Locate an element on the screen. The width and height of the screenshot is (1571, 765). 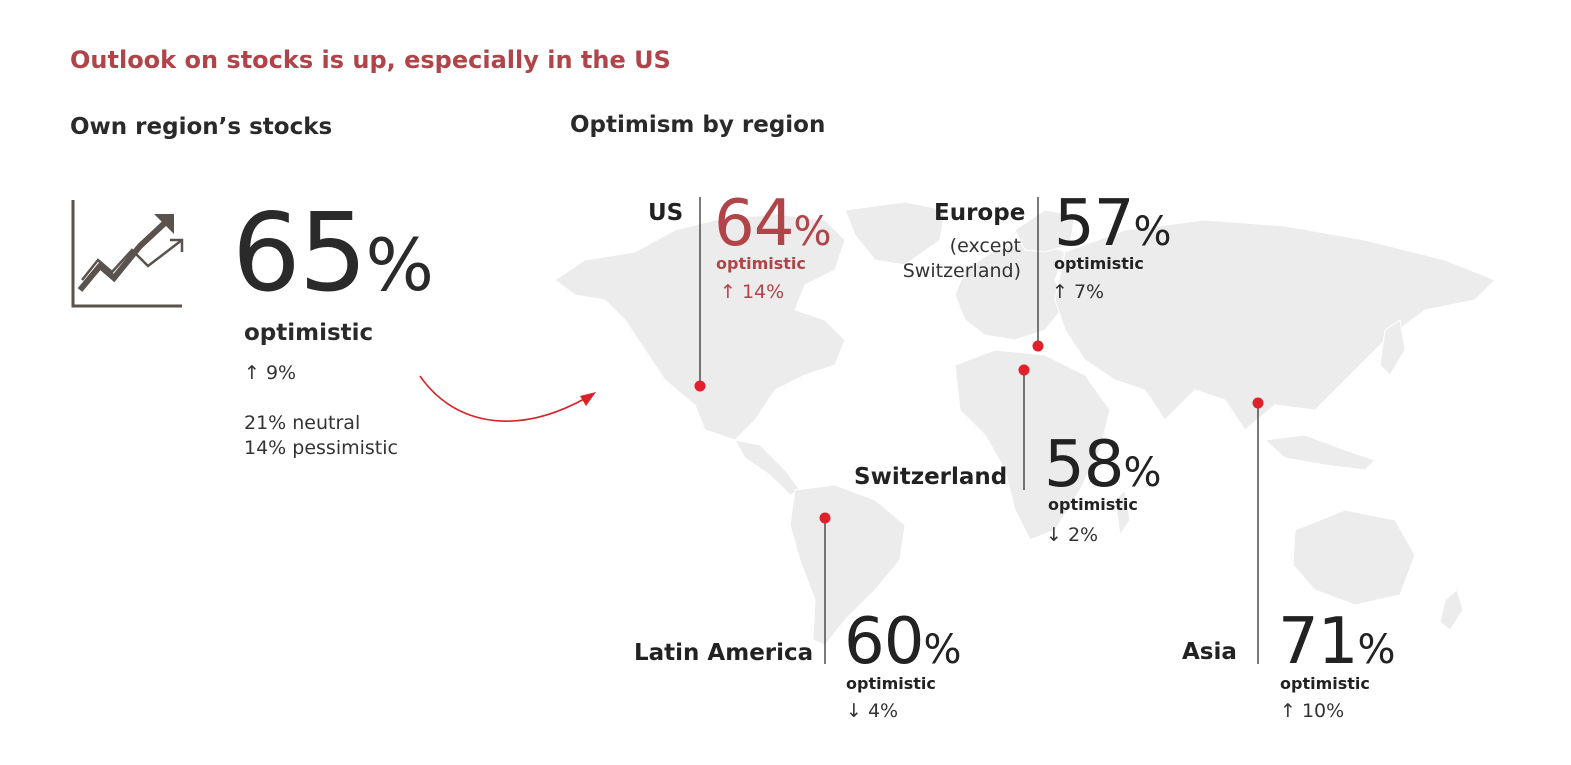
by-region-heading: Optimism by region is located at coordinates (698, 125).